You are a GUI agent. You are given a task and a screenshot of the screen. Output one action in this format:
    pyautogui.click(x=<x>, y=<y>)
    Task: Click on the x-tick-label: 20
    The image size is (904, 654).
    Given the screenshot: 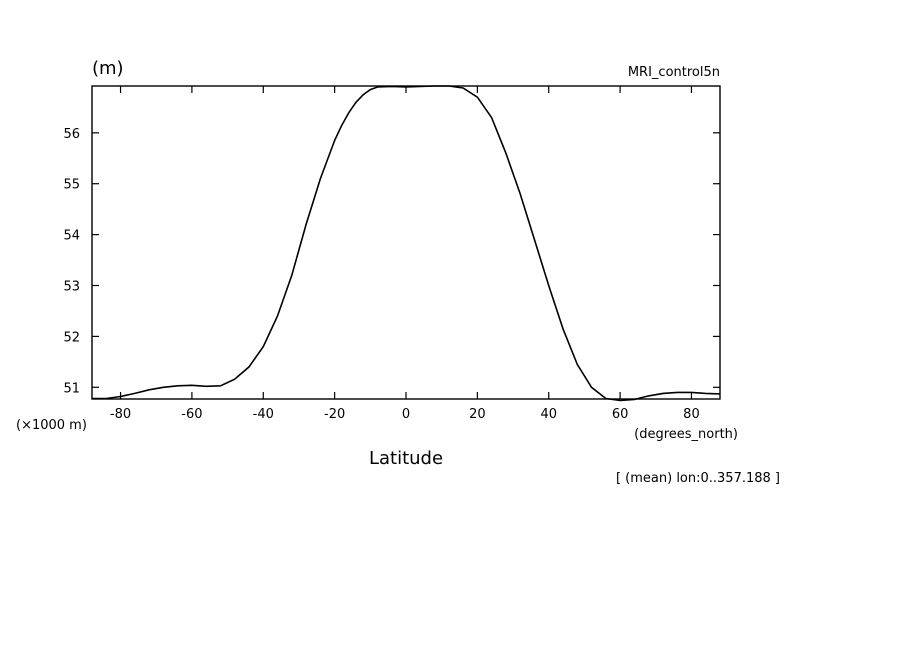 What is the action you would take?
    pyautogui.click(x=477, y=414)
    